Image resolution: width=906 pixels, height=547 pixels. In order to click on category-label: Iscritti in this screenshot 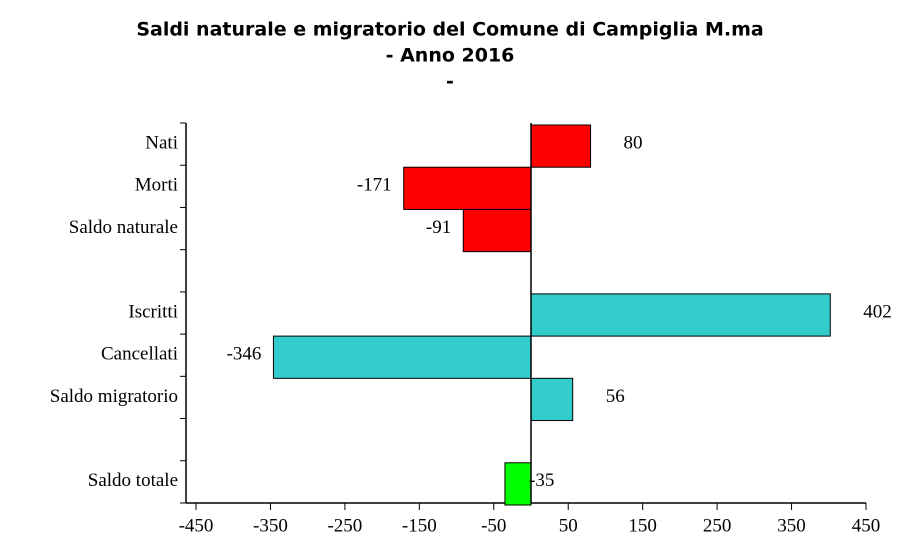, I will do `click(153, 311)`.